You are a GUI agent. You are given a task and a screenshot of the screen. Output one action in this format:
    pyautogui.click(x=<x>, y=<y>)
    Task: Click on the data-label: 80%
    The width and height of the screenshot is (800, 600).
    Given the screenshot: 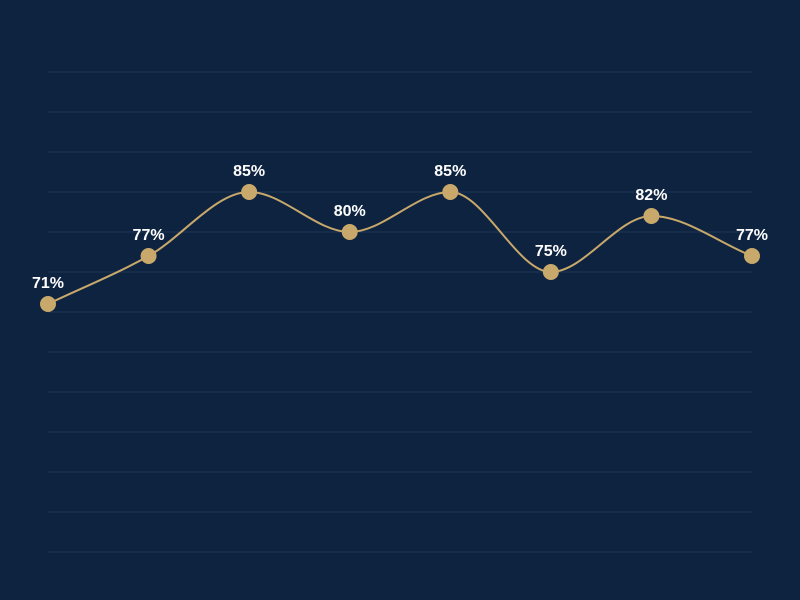 What is the action you would take?
    pyautogui.click(x=350, y=211)
    